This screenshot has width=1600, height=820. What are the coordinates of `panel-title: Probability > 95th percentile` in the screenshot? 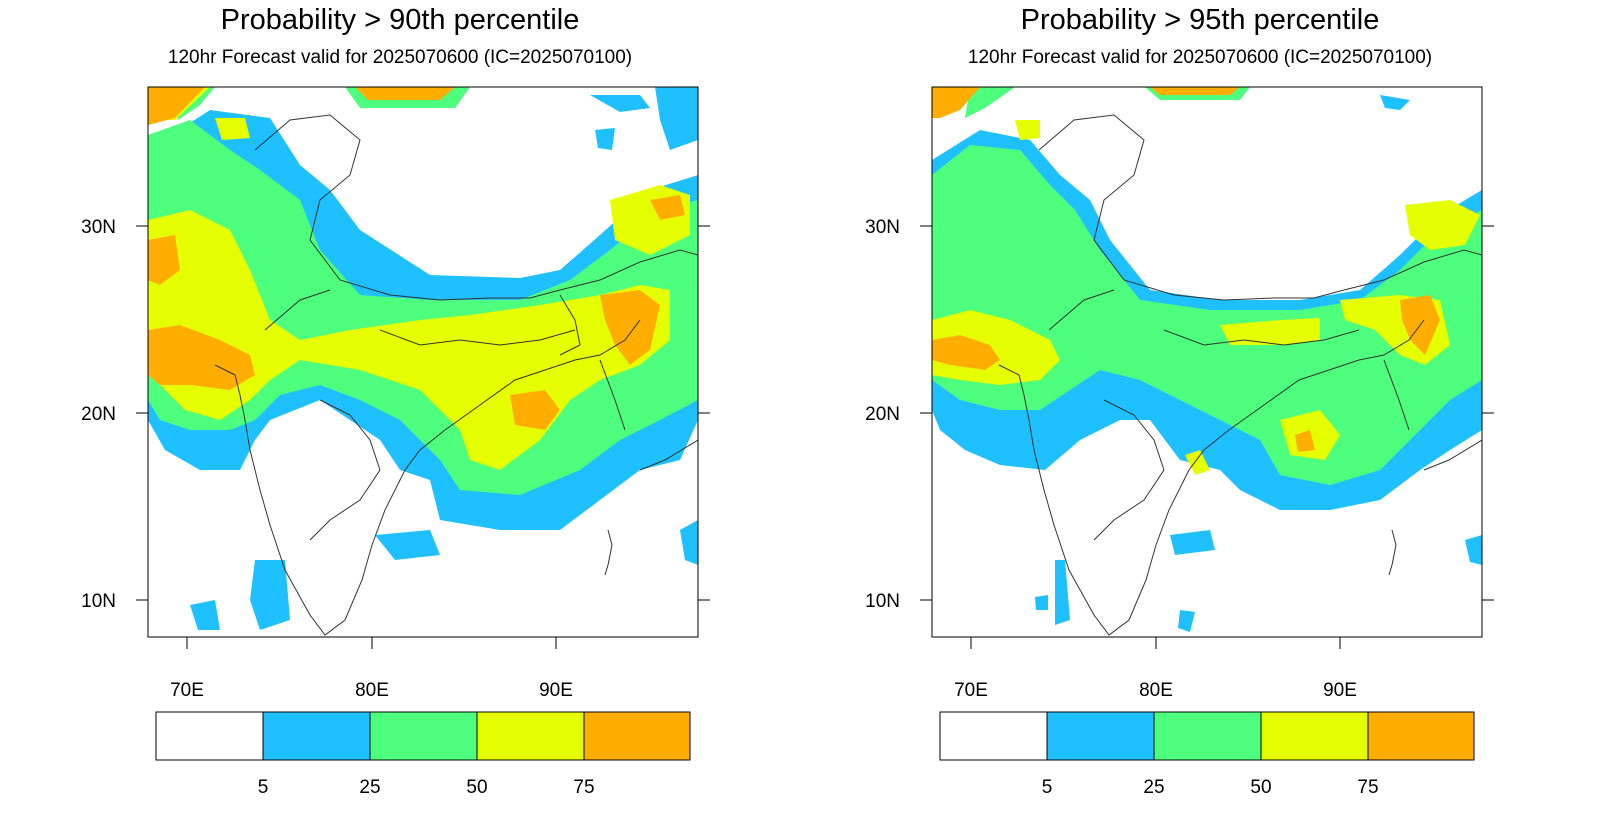 It's located at (1200, 20).